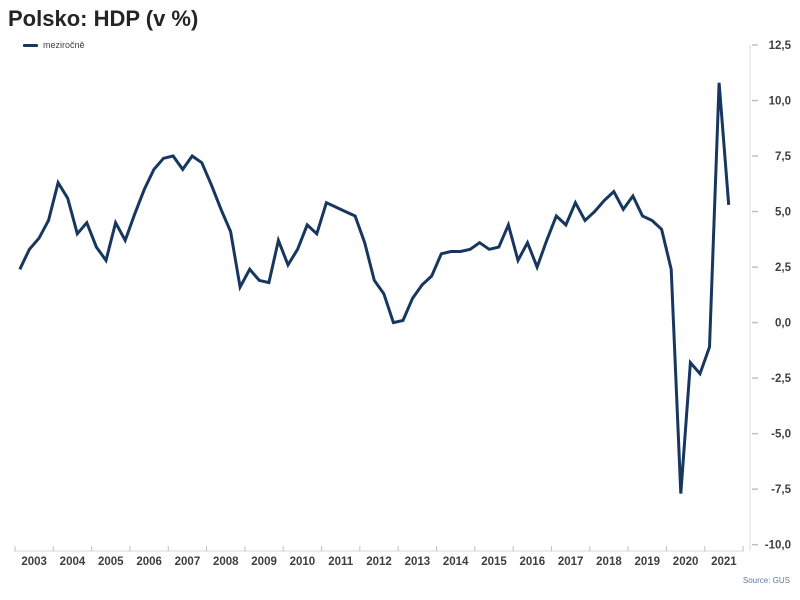 The height and width of the screenshot is (600, 800). I want to click on svg-text: 2020, so click(686, 562).